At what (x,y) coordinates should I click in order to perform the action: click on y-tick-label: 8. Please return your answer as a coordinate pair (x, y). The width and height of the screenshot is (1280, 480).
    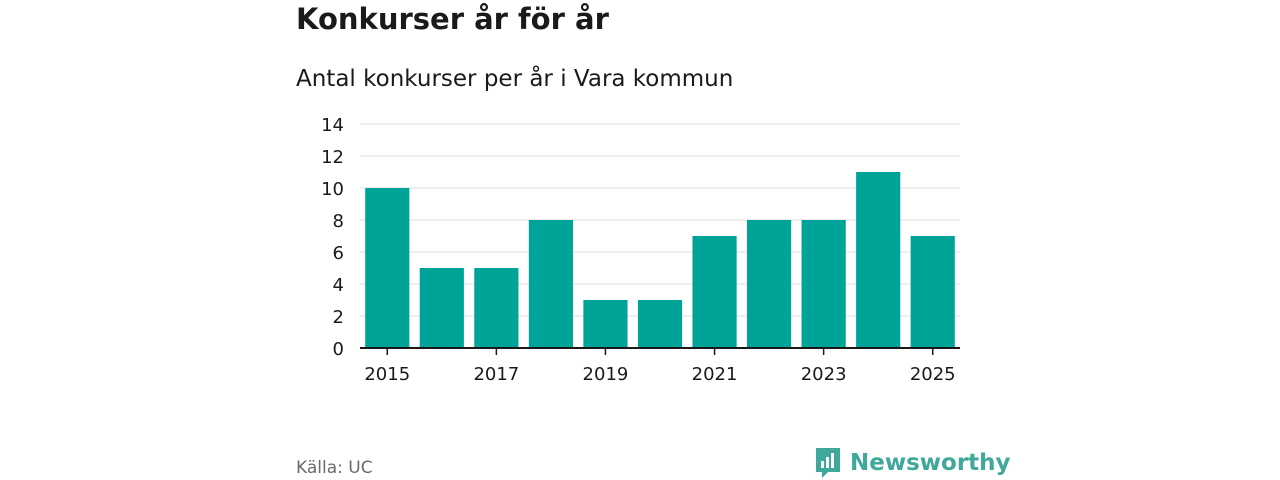
    Looking at the image, I should click on (338, 221).